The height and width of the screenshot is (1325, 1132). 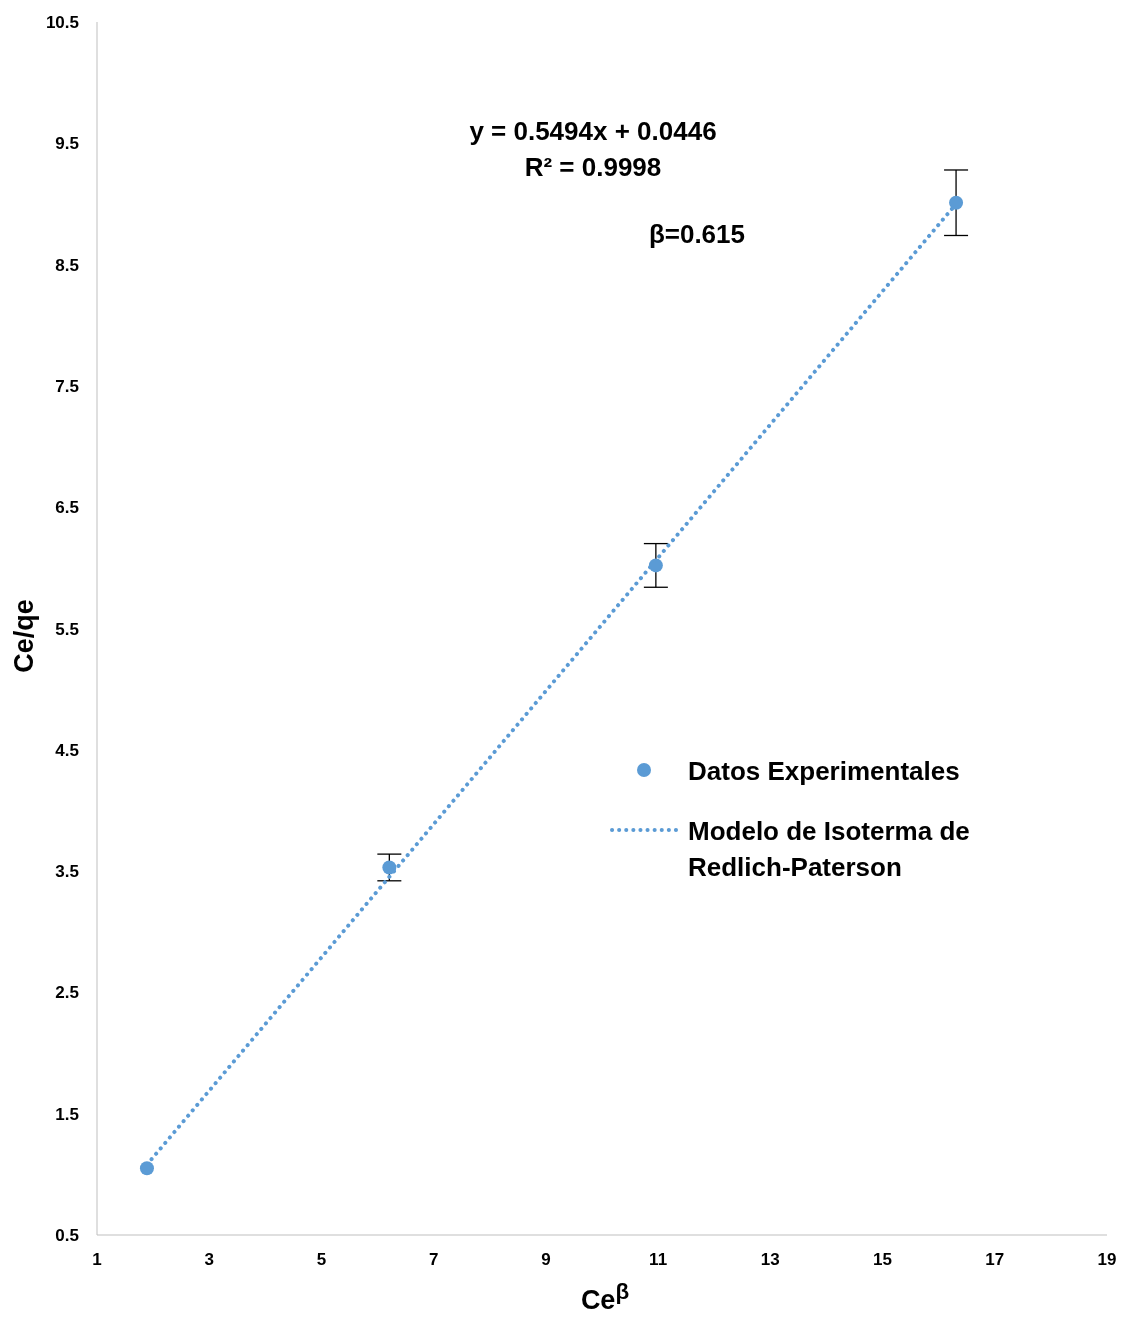 What do you see at coordinates (658, 1260) in the screenshot?
I see `x-tick-label: 11` at bounding box center [658, 1260].